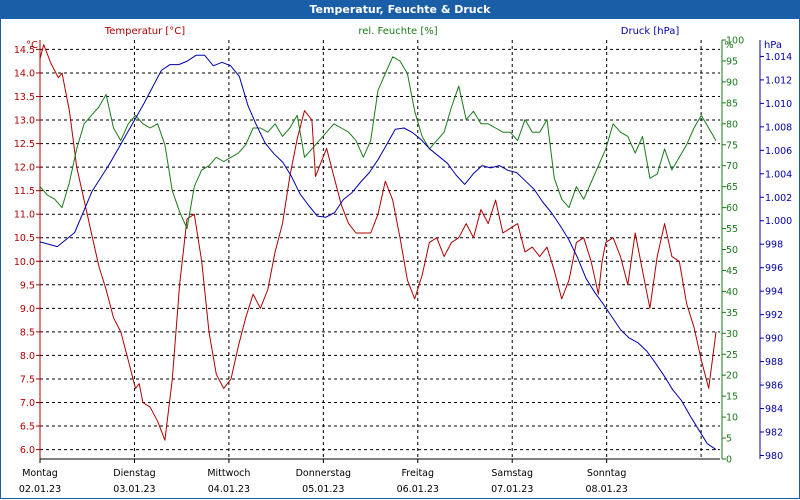 The height and width of the screenshot is (500, 800). Describe the element at coordinates (732, 61) in the screenshot. I see `humidity-tick-label: 95` at that location.